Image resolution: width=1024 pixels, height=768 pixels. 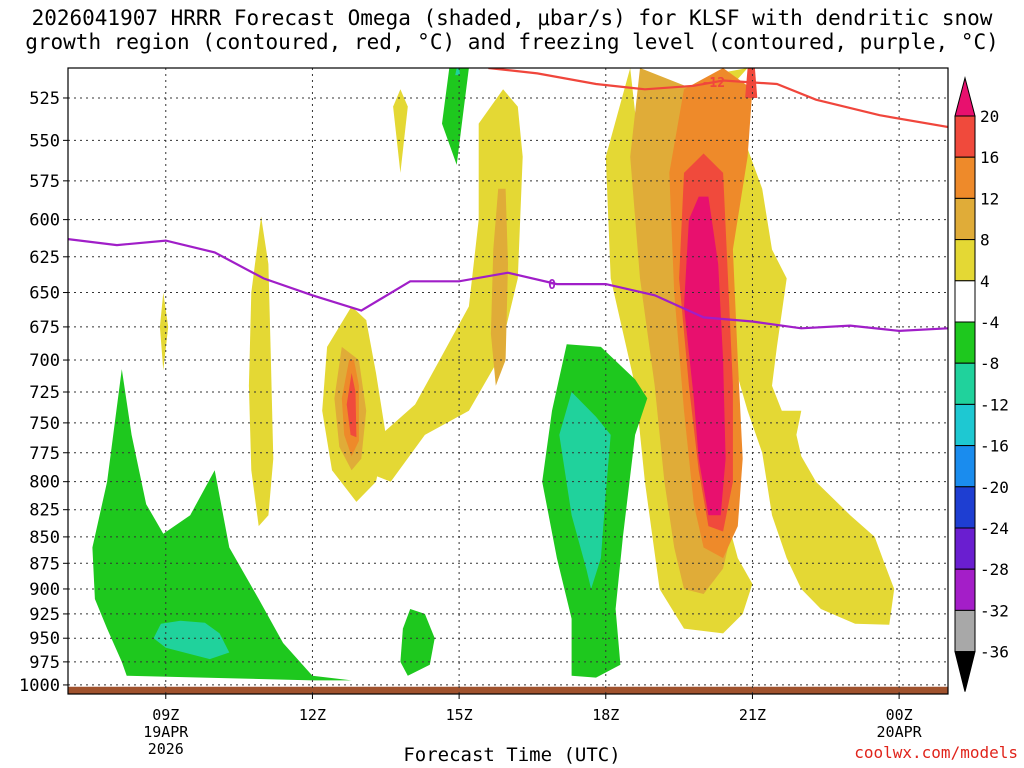 I want to click on omega-region--8-17, so click(x=191, y=640).